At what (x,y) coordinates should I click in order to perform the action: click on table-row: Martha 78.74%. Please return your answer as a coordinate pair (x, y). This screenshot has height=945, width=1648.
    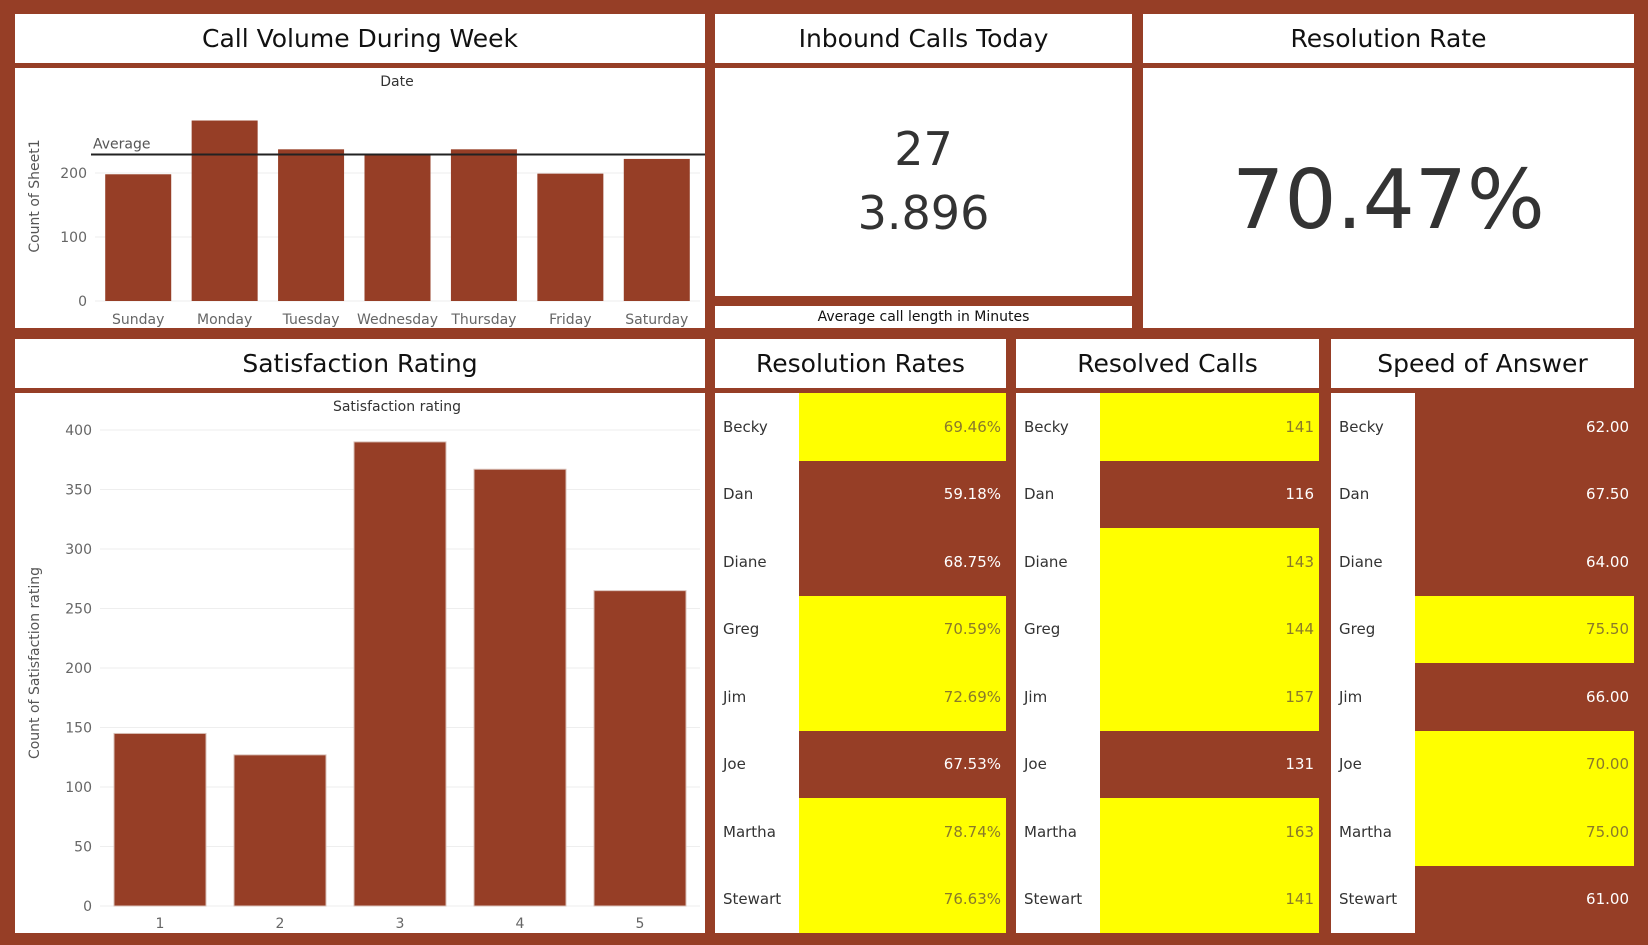
    Looking at the image, I should click on (860, 832).